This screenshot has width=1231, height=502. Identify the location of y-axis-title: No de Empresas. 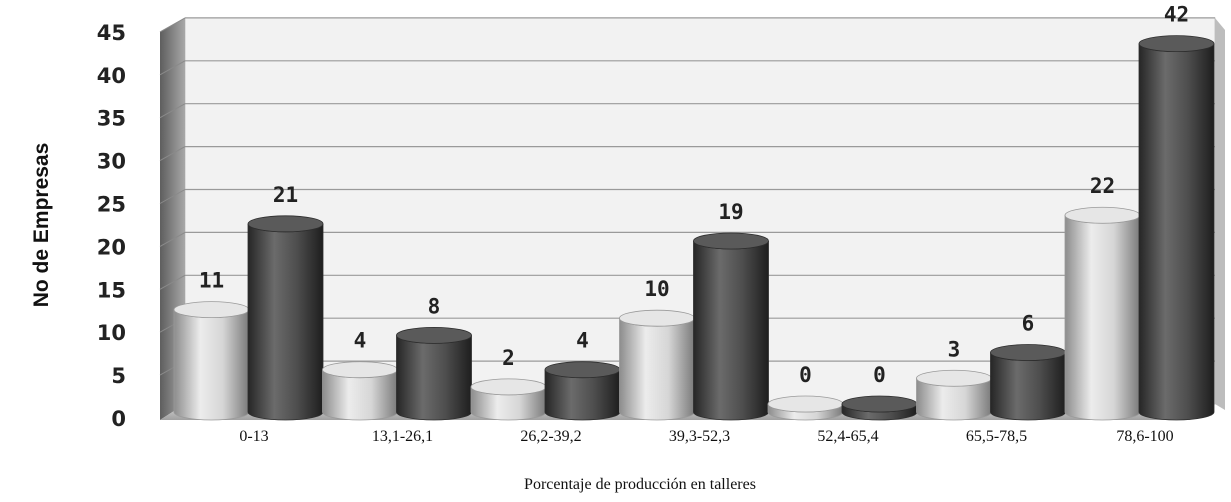
(41, 225).